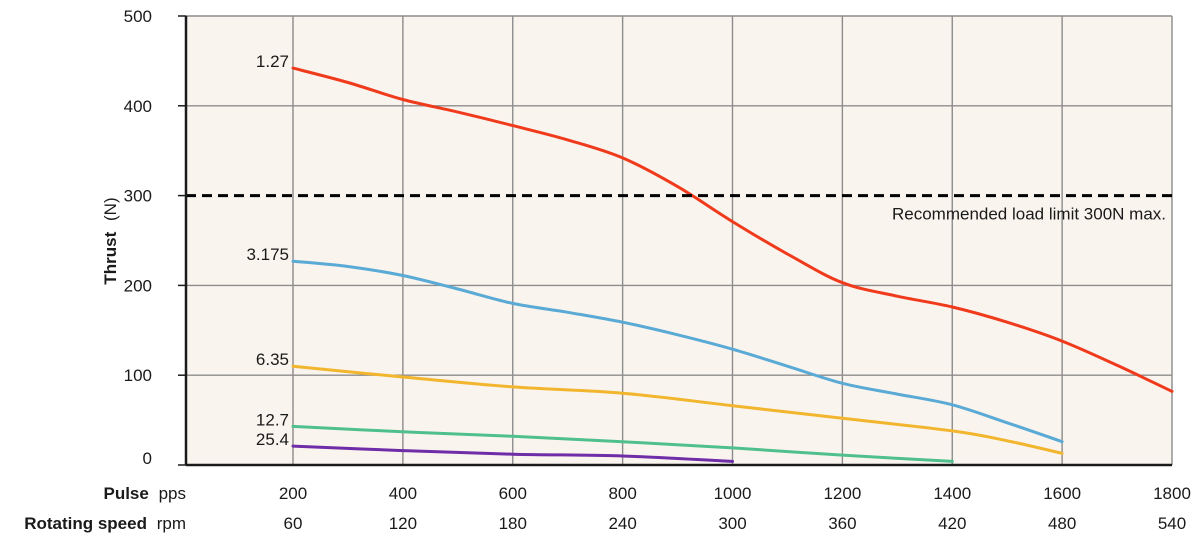  Describe the element at coordinates (513, 493) in the screenshot. I see `x-tick-label-pulse: 600` at that location.